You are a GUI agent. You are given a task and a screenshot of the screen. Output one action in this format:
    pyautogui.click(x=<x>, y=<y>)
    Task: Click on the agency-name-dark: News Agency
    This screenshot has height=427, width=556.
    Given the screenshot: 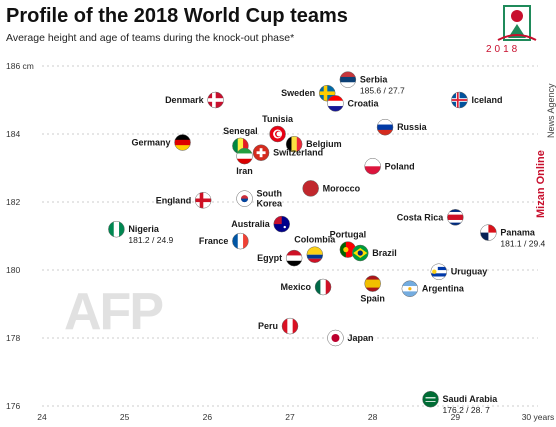 What is the action you would take?
    pyautogui.click(x=551, y=110)
    